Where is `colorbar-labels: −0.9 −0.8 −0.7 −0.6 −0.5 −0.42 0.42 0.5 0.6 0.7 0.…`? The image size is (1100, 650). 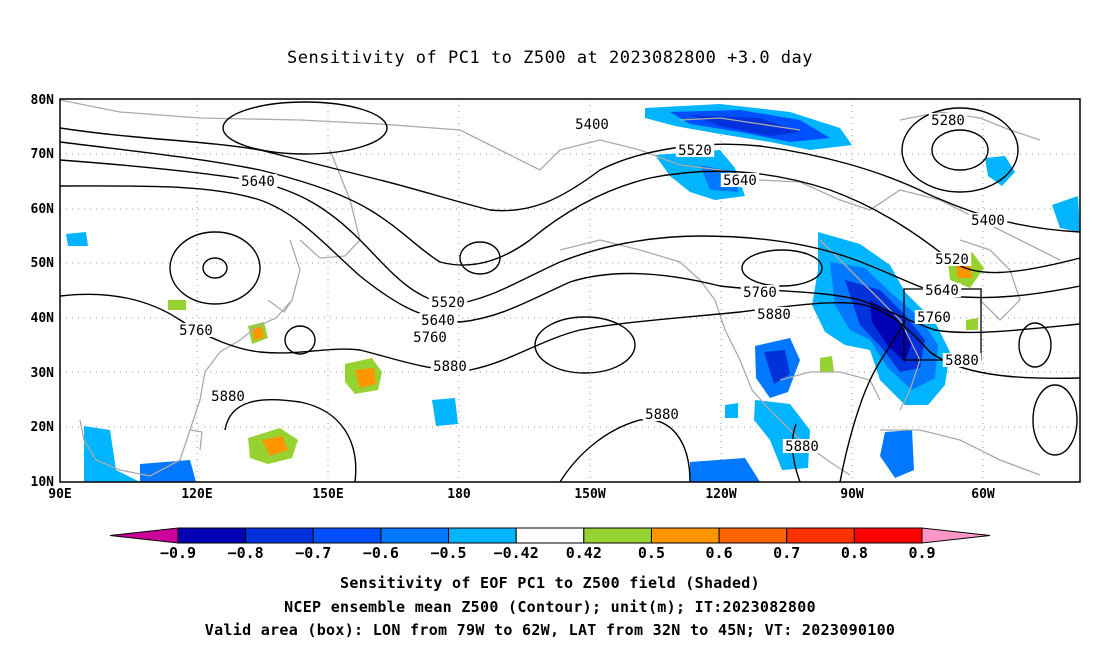 colorbar-labels: −0.9 −0.8 −0.7 −0.6 −0.5 −0.42 0.42 0.5 0.6 0.7 0.… is located at coordinates (548, 553).